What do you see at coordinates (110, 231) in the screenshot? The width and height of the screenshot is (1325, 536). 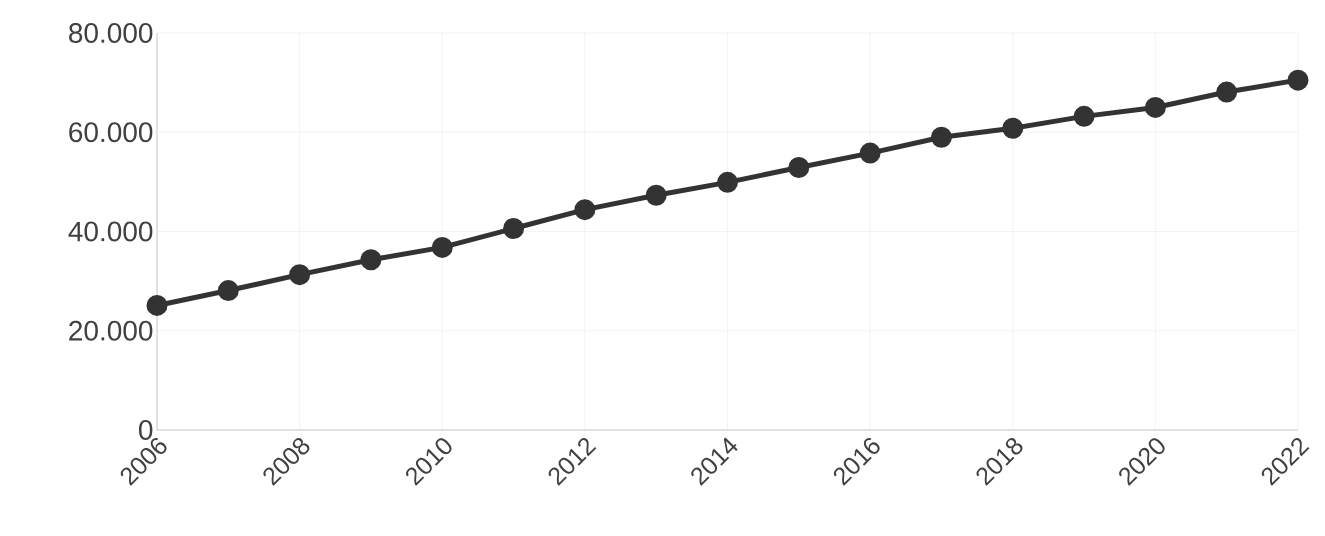 I see `y-tick-label: 40.000` at bounding box center [110, 231].